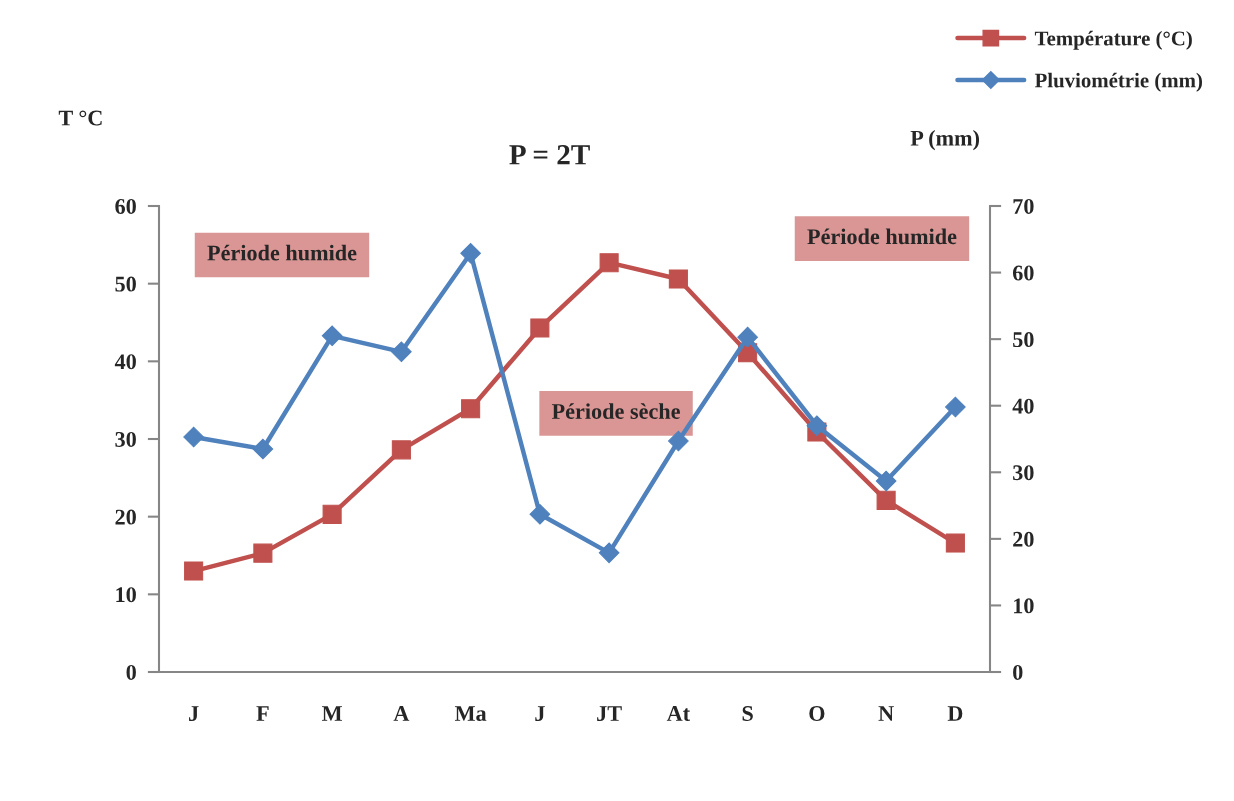  Describe the element at coordinates (1023, 406) in the screenshot. I see `y2-tick-label: 40` at that location.